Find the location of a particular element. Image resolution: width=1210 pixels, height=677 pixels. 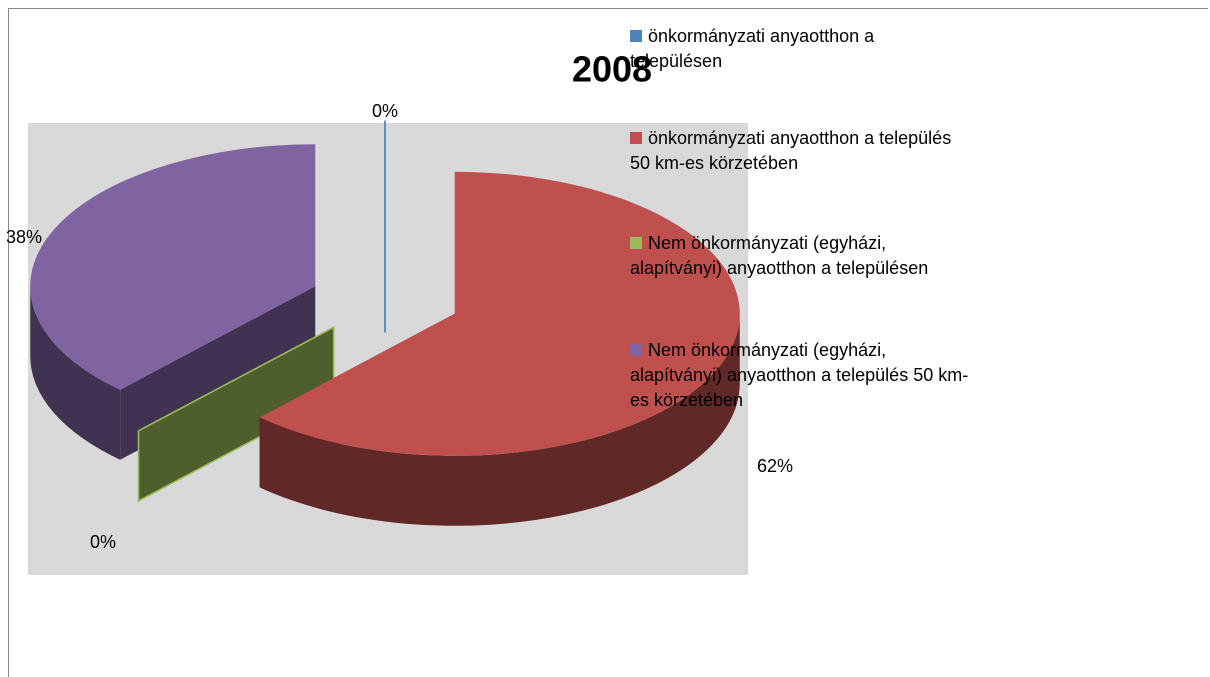

data-label: 62% is located at coordinates (775, 466).